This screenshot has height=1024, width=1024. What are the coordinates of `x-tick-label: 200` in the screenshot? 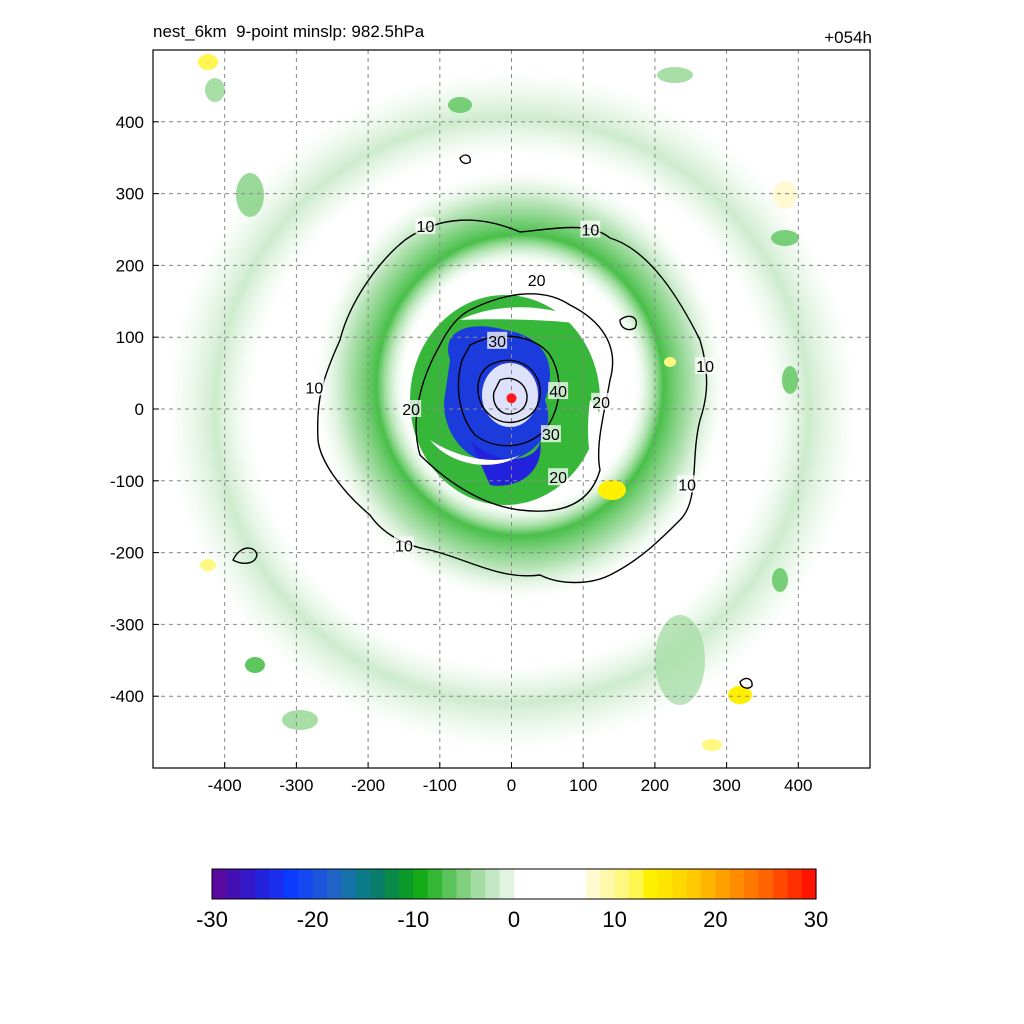 It's located at (655, 785).